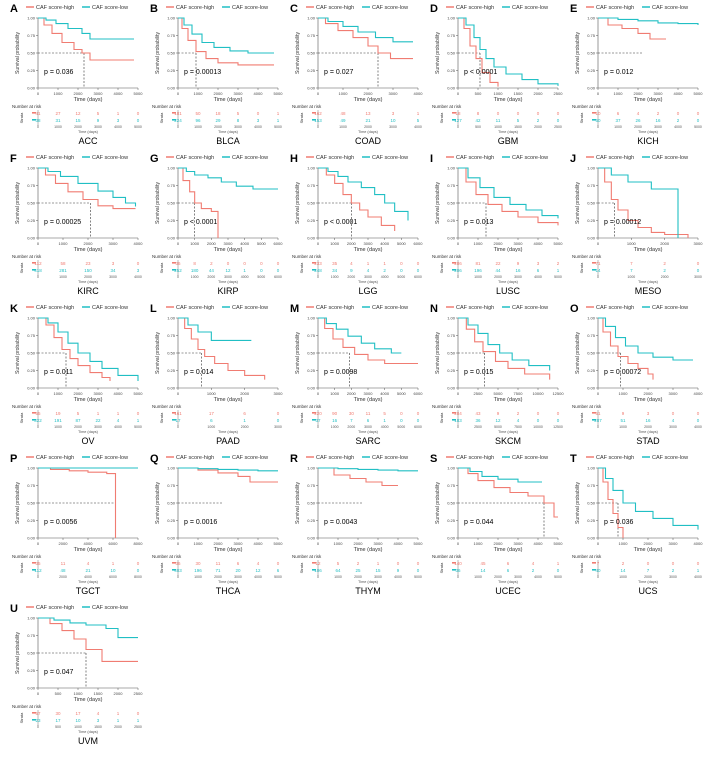 This screenshot has width=712, height=769. Describe the element at coordinates (343, 120) in the screenshot. I see `risk-count-low: 49` at that location.